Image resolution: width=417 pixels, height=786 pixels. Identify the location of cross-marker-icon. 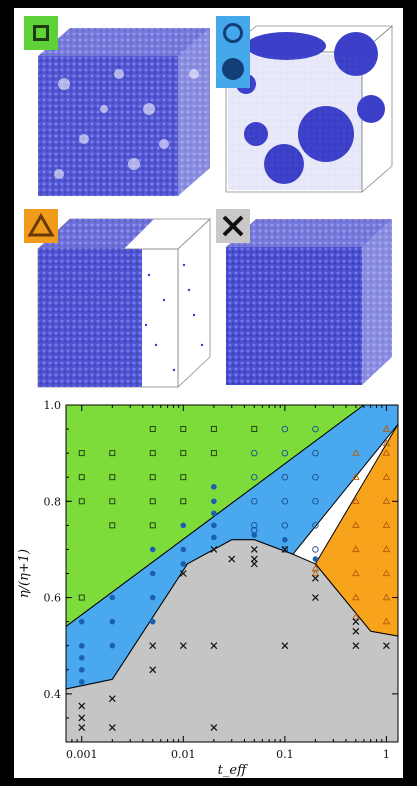
(233, 226).